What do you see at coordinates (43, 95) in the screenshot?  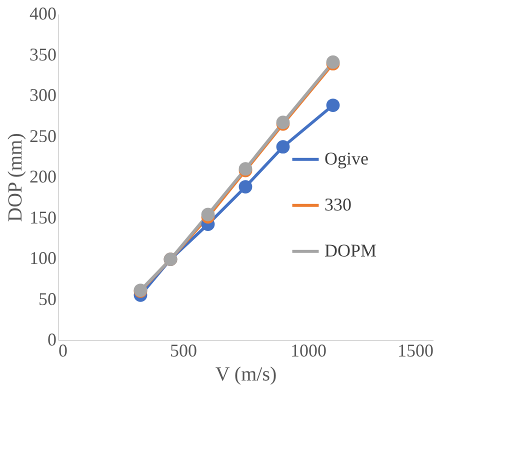 I see `y-tick-label: 300` at bounding box center [43, 95].